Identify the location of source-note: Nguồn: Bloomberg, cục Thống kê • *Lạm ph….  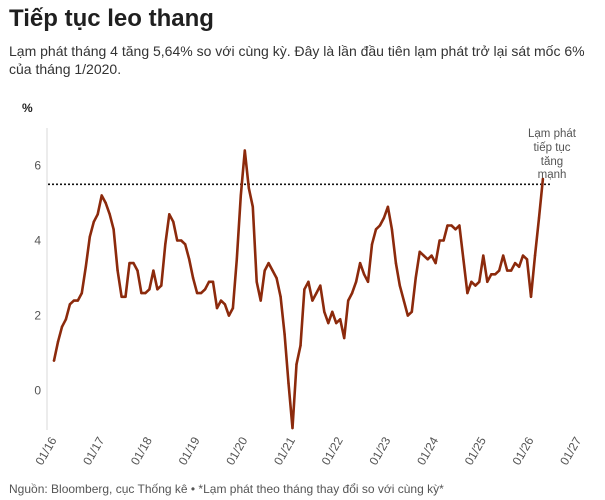
(226, 489).